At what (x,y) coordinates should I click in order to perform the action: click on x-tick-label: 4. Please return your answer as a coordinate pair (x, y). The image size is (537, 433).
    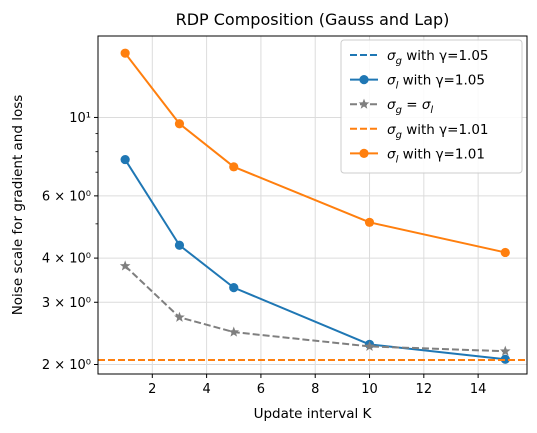
    Looking at the image, I should click on (206, 389).